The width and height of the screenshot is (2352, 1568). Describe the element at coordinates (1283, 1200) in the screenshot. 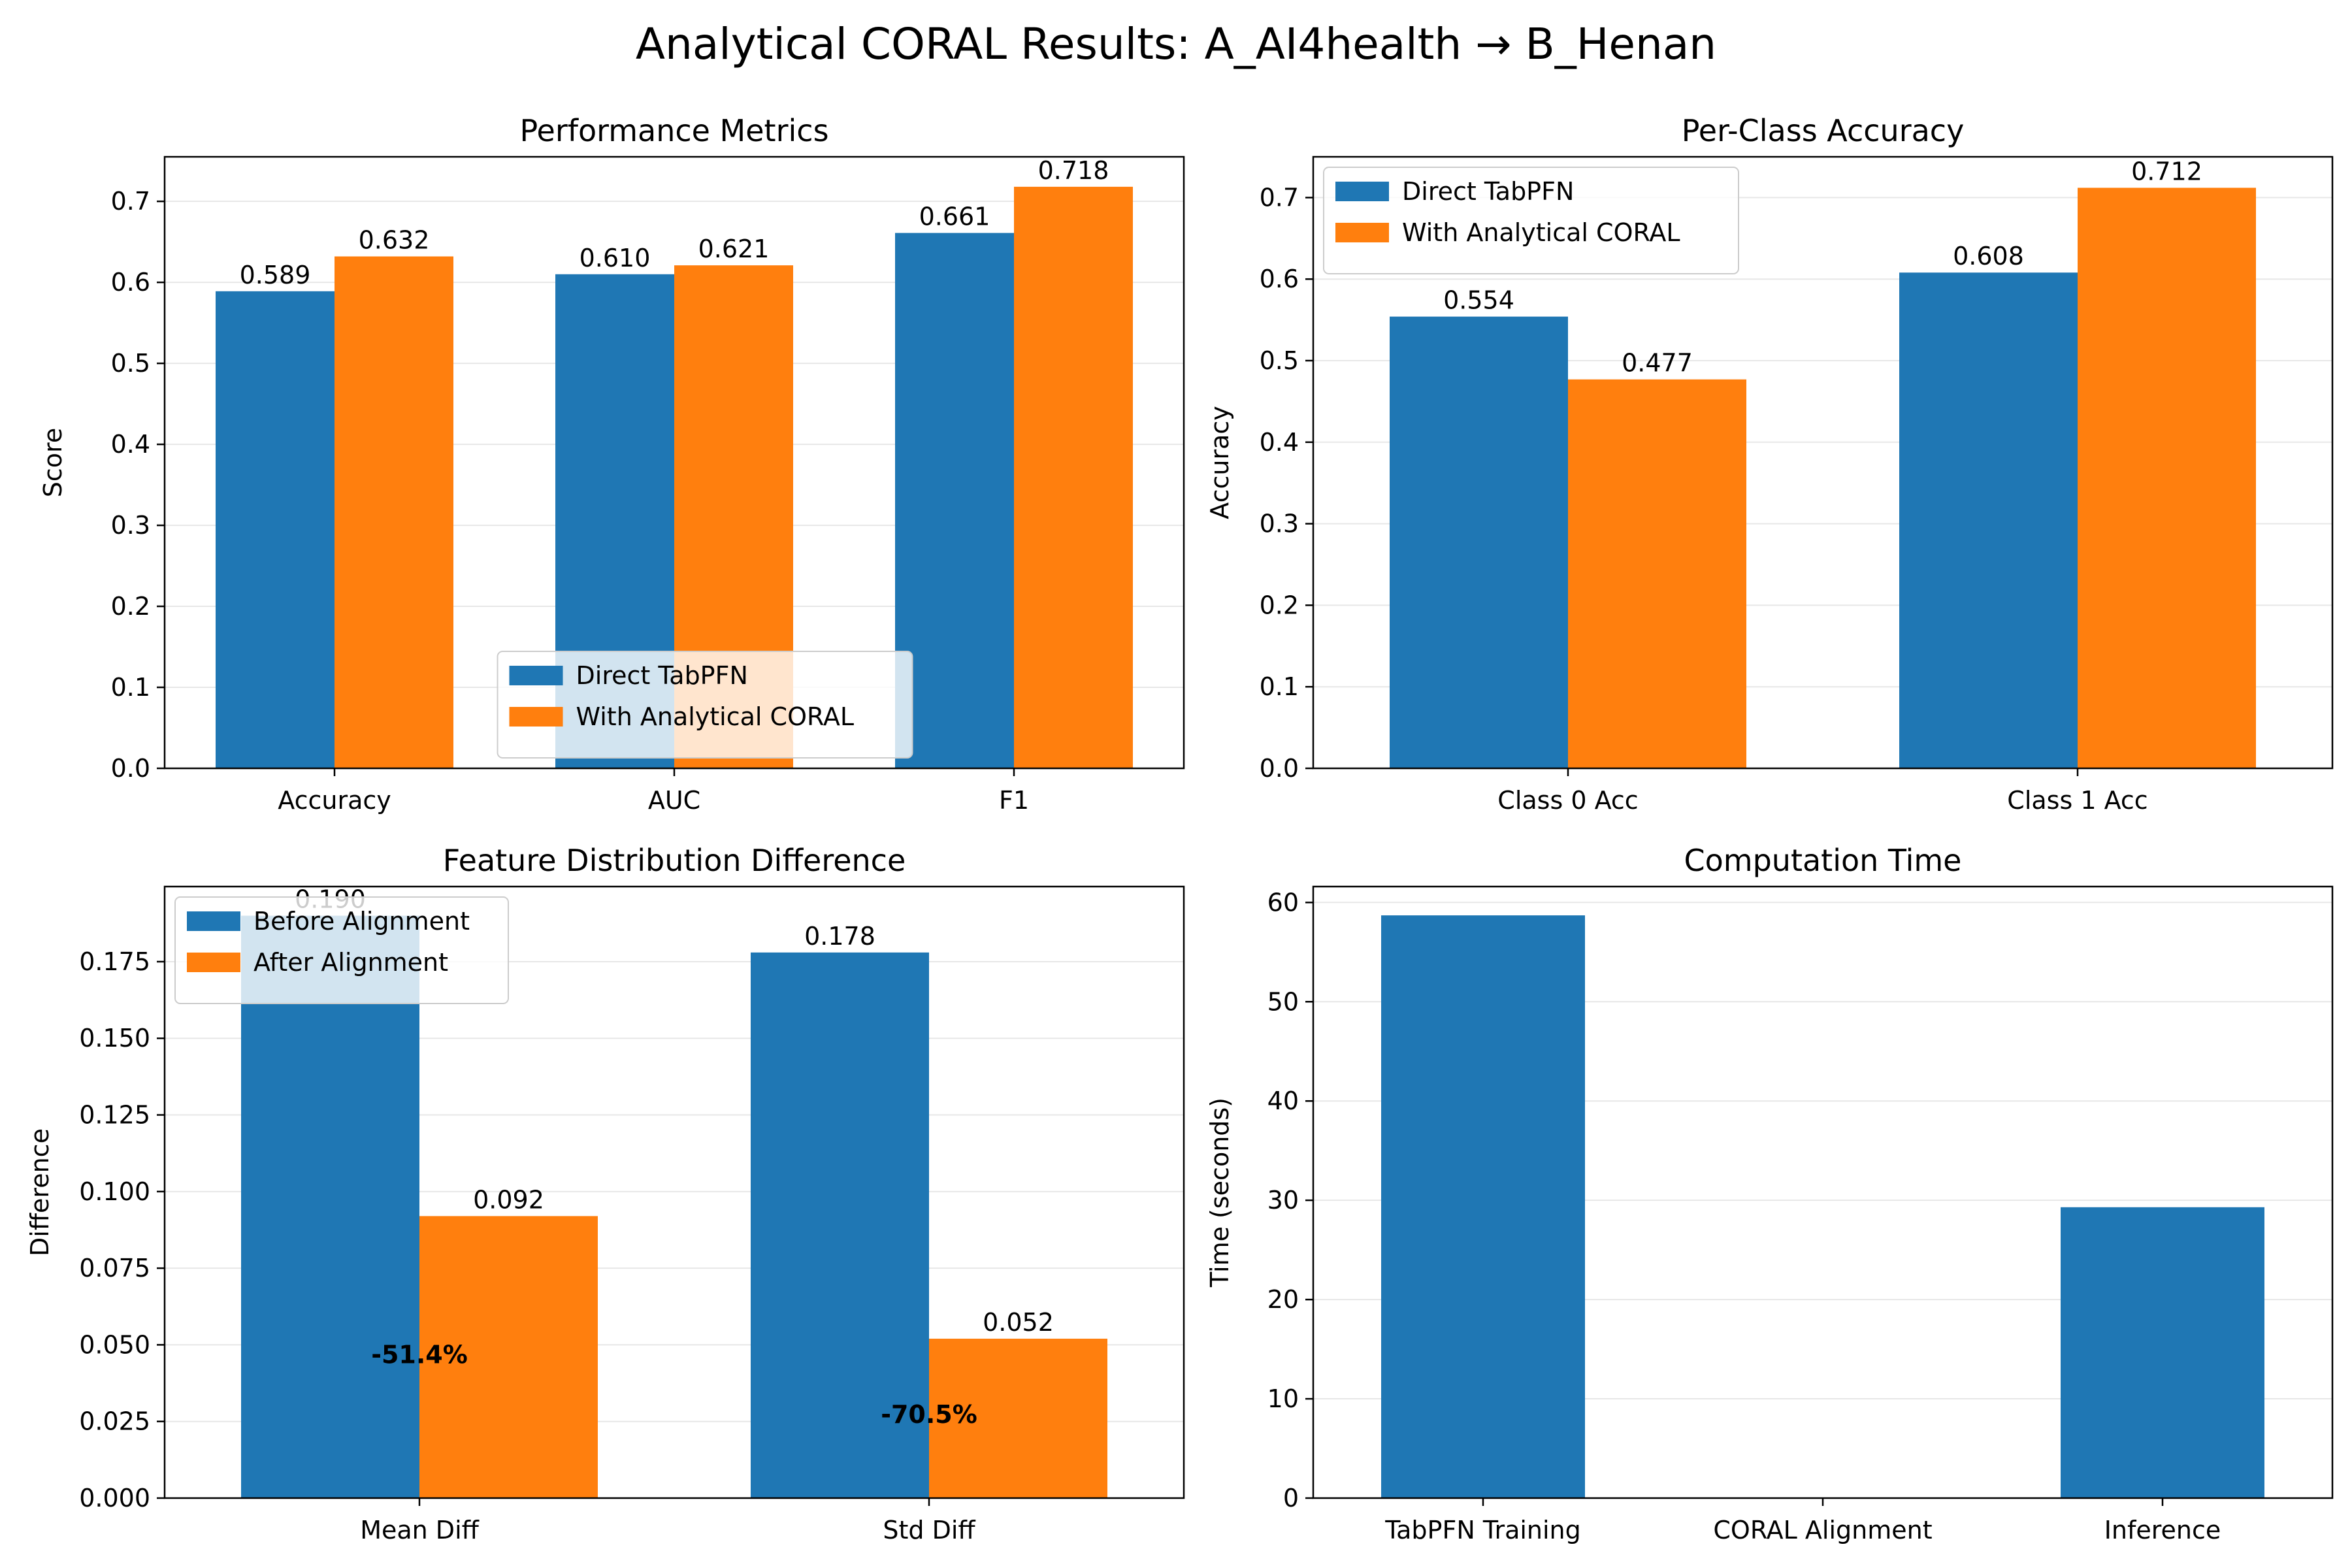

I see `chart4-ytick-label: 30` at that location.